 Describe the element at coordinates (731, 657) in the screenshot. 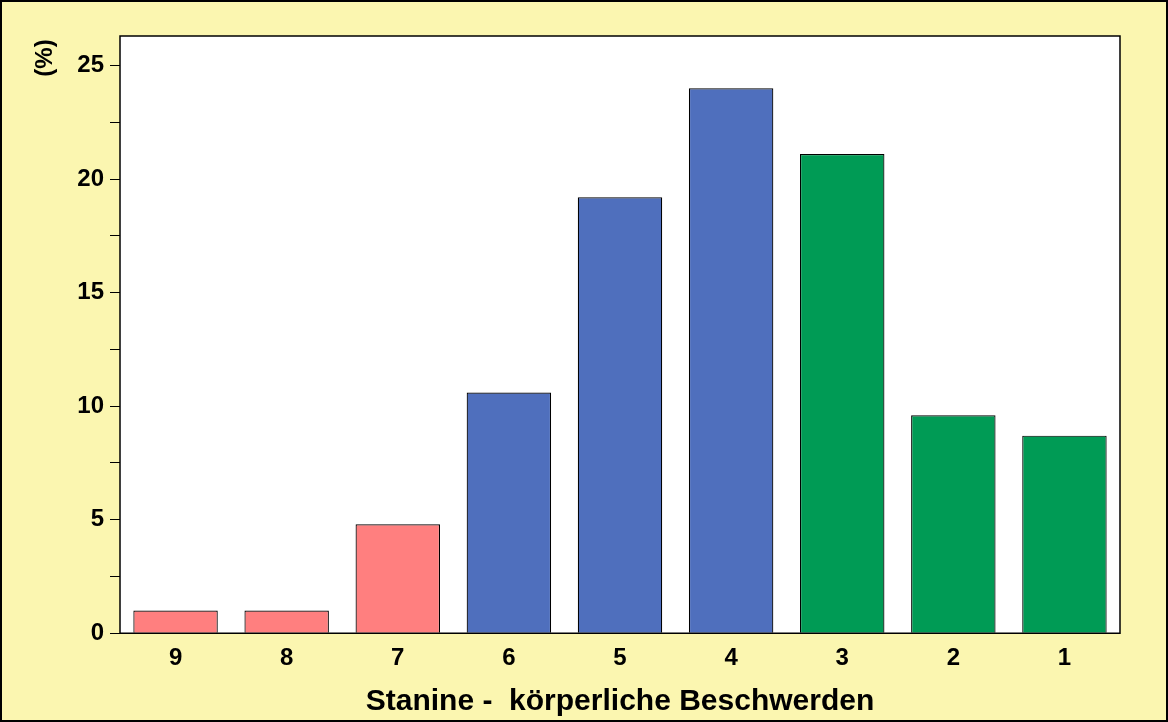

I see `x-tick-label: 4` at that location.